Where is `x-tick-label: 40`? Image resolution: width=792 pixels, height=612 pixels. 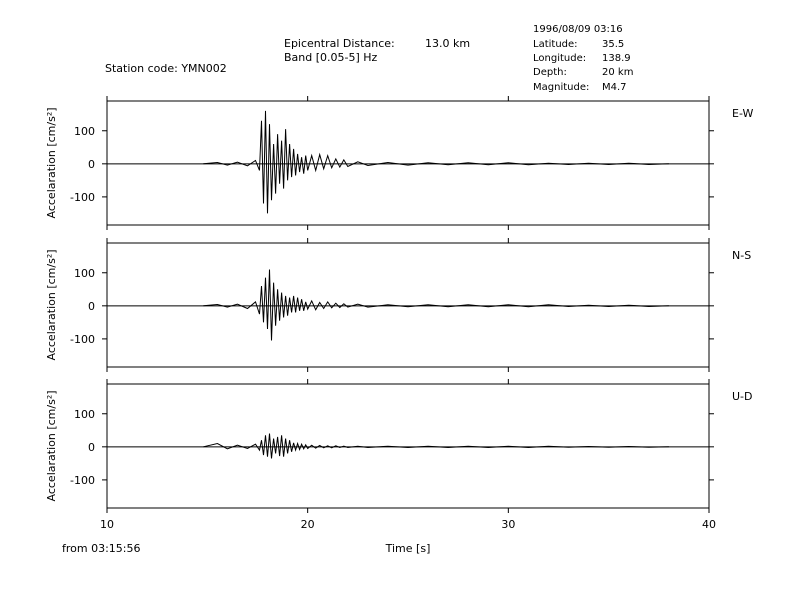
x-tick-label: 40 is located at coordinates (709, 524).